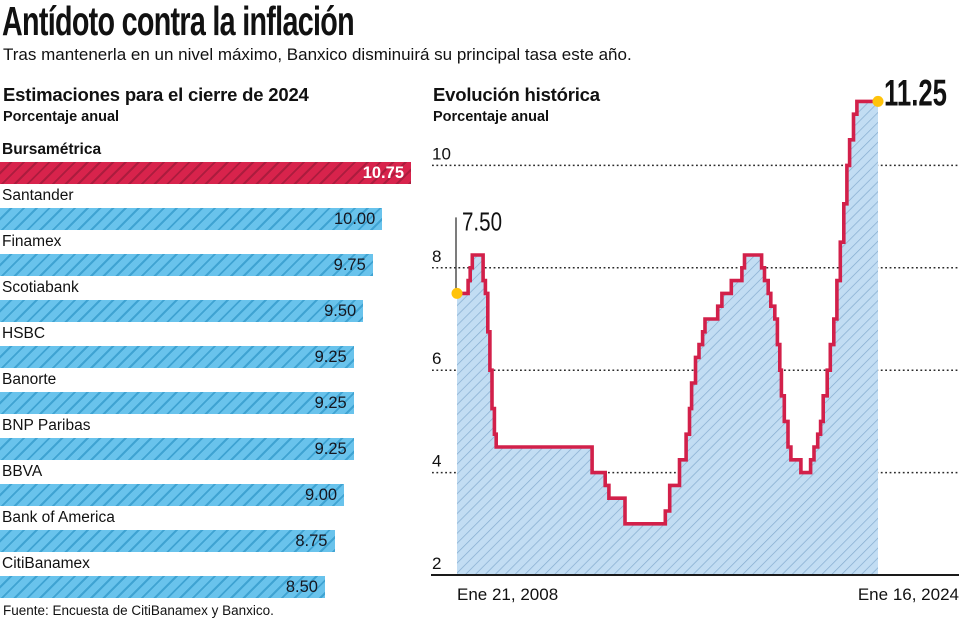 The height and width of the screenshot is (620, 965). I want to click on bank-label: BBVA, so click(22, 471).